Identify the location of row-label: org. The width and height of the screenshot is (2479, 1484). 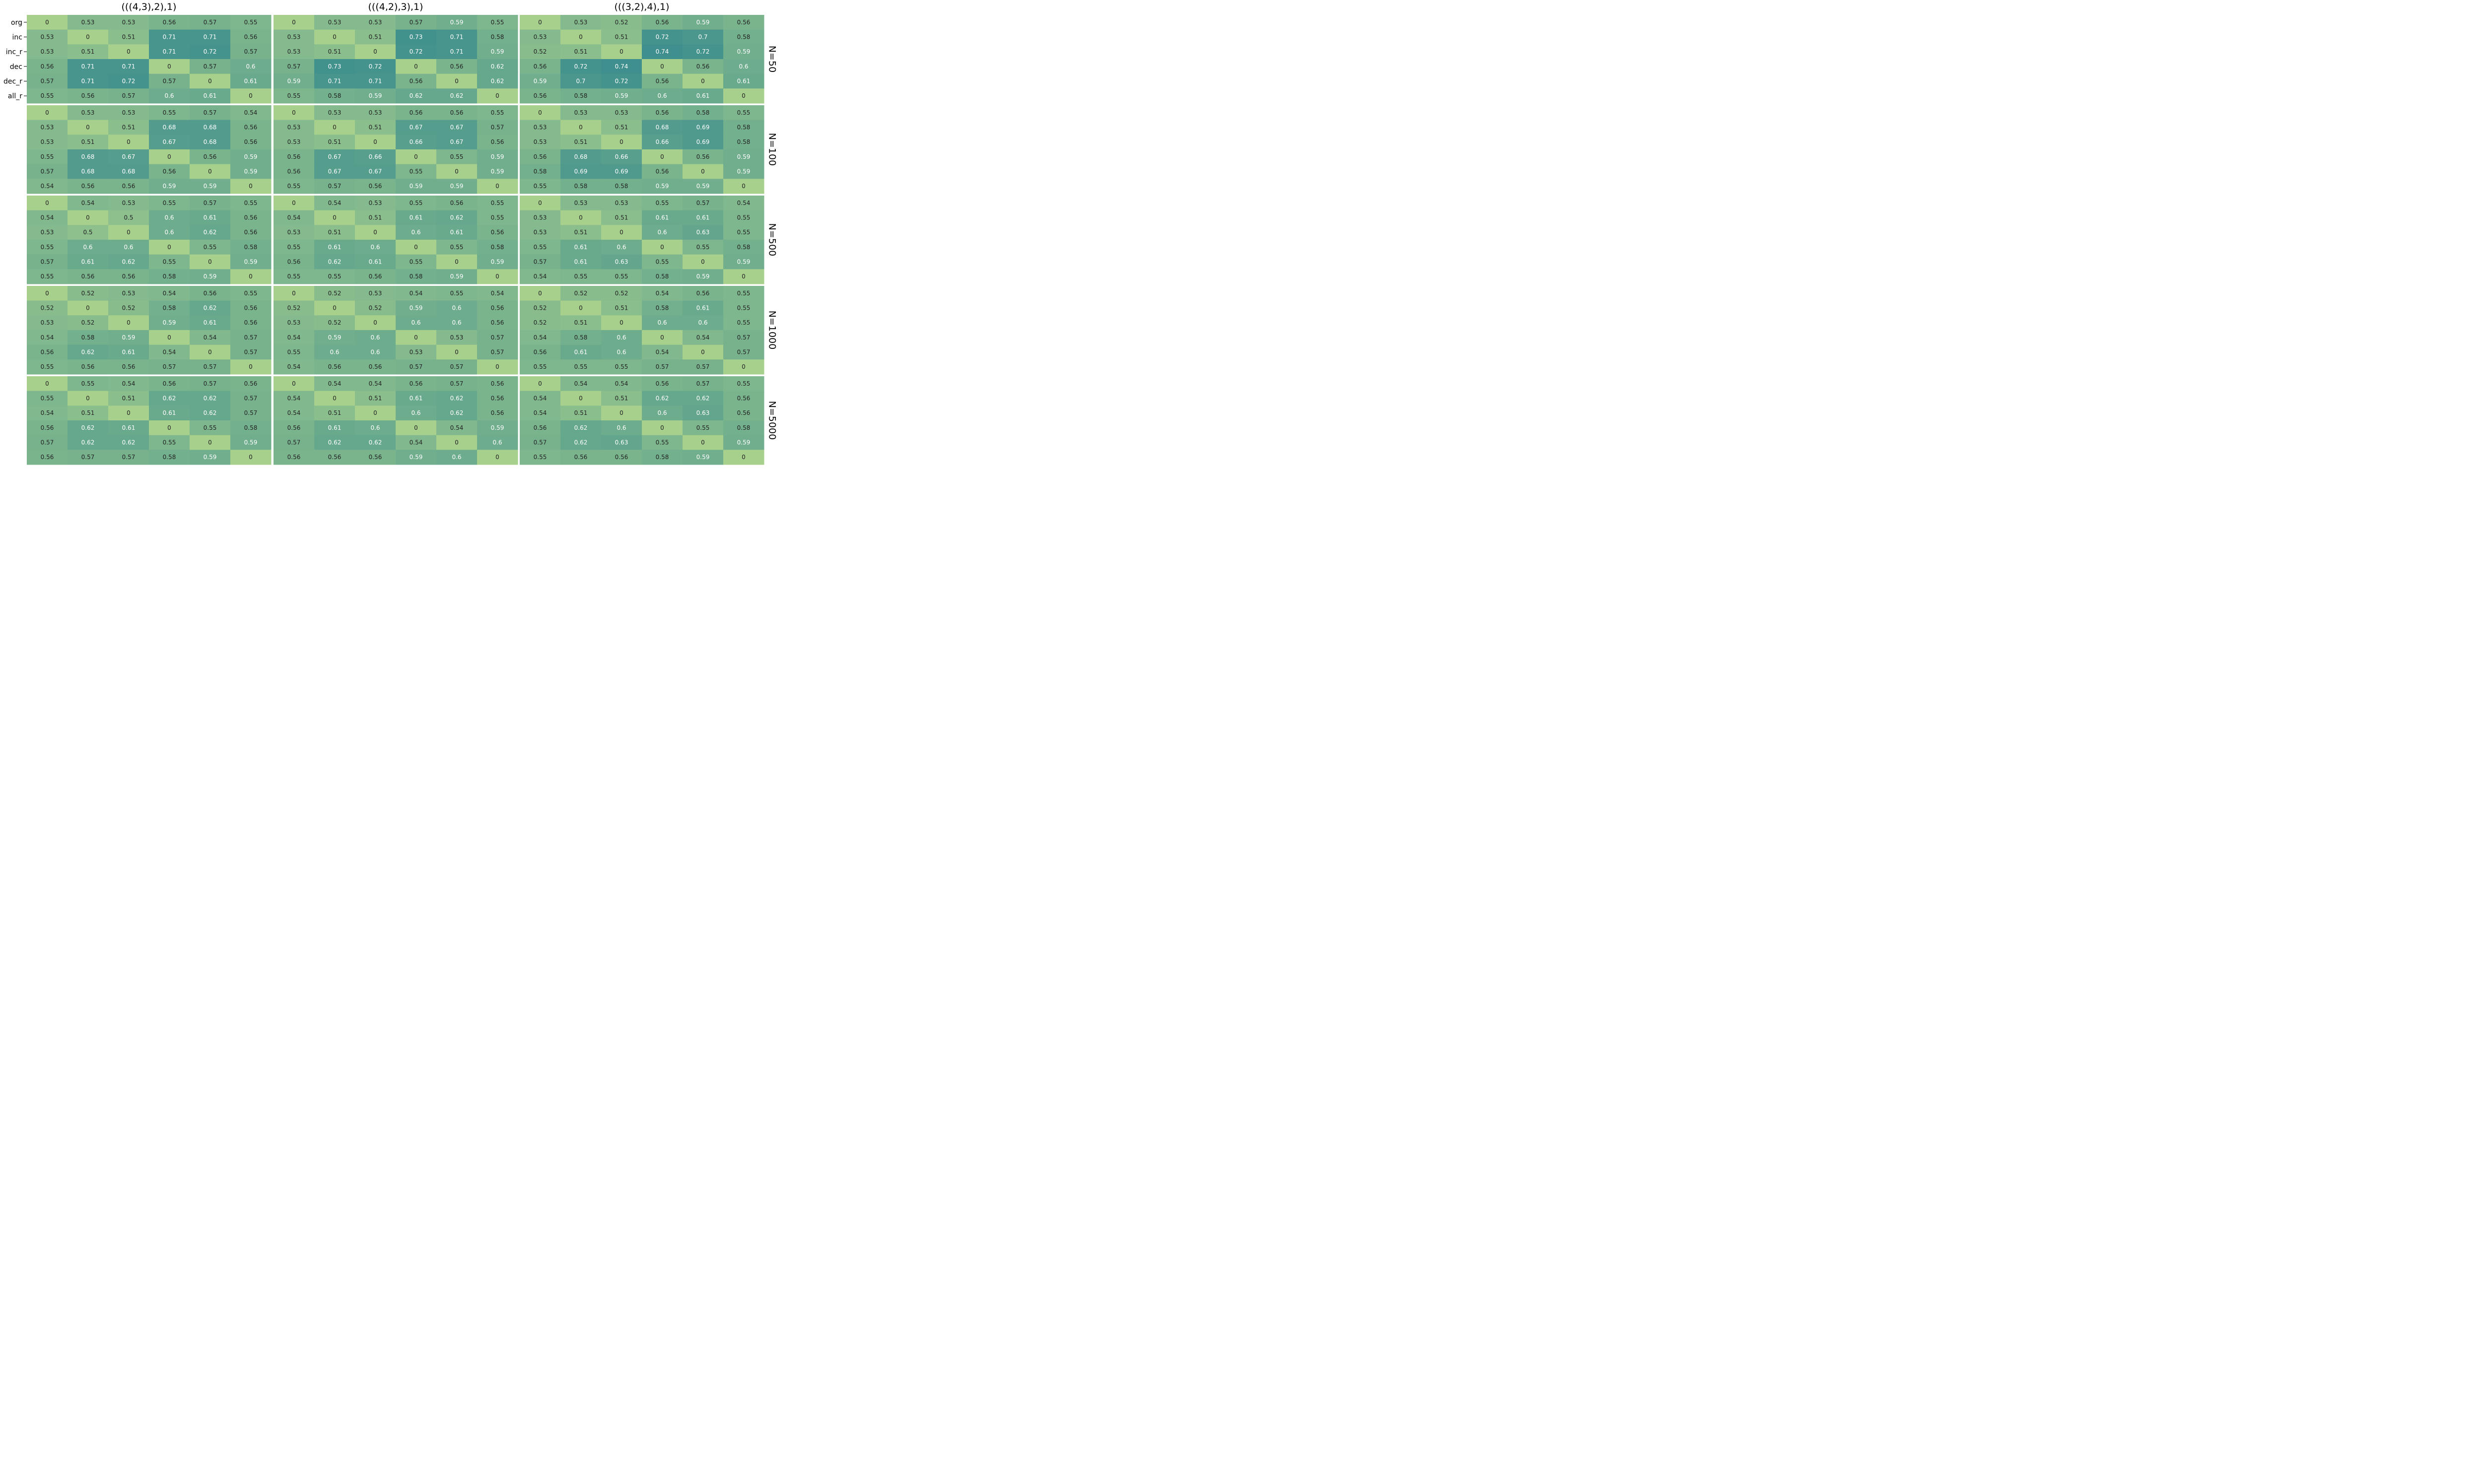
(16, 23).